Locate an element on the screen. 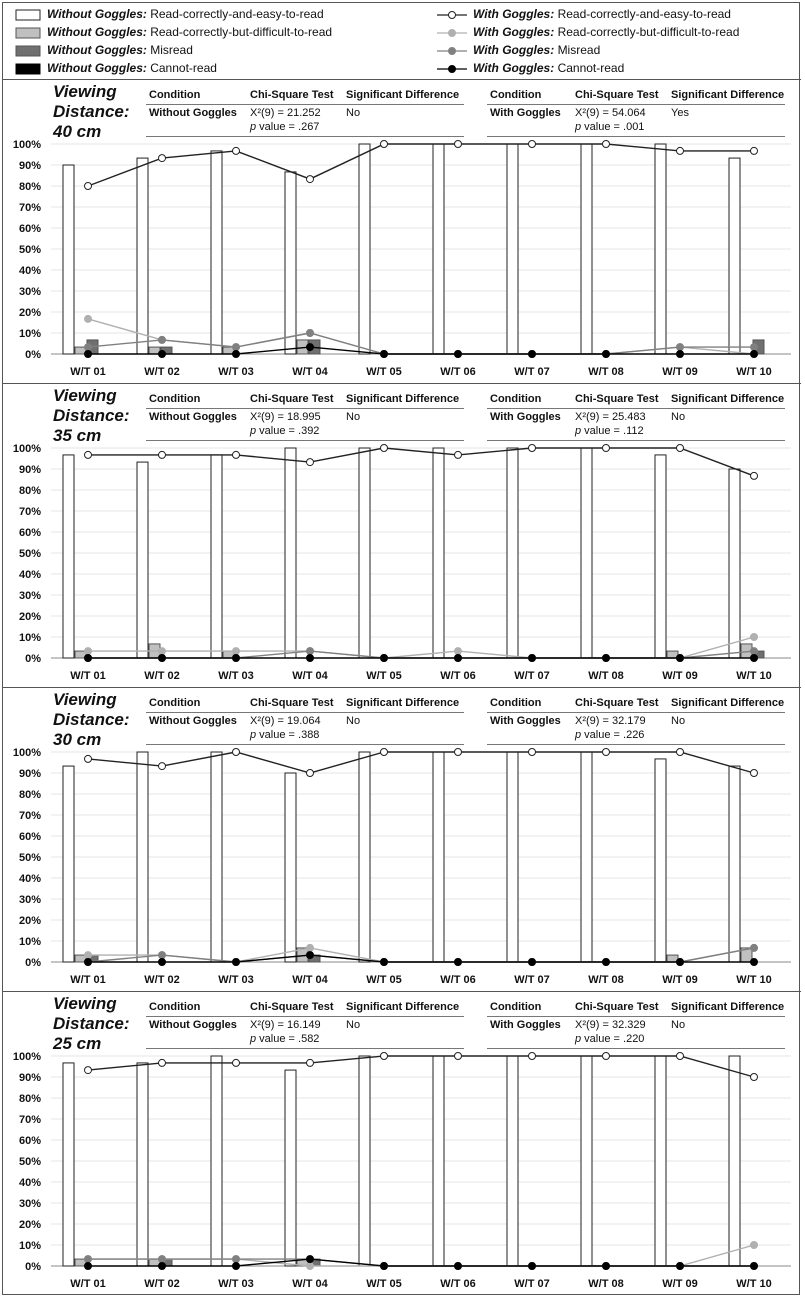  x-tick-label: W/T 07 is located at coordinates (531, 676).